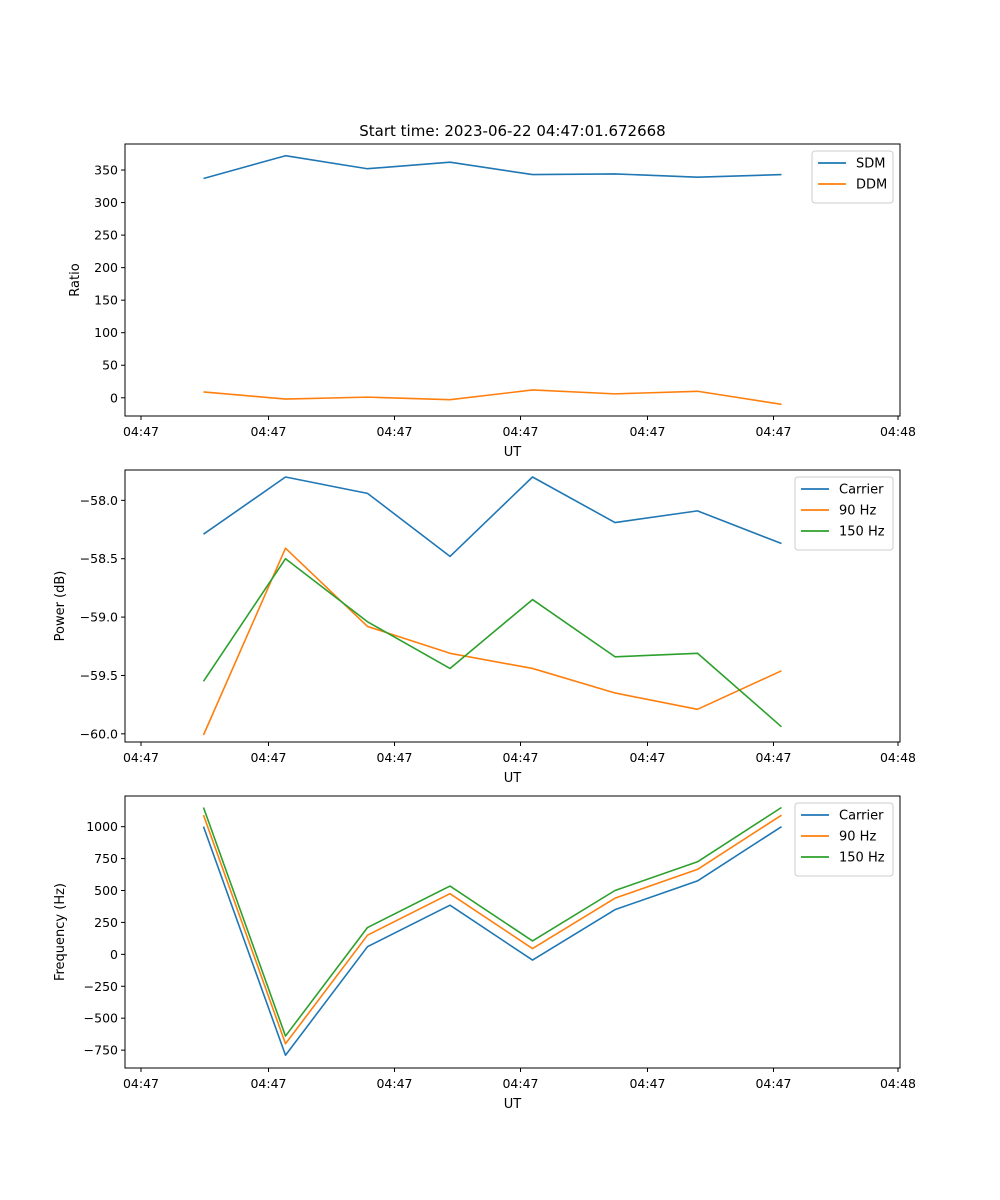 The height and width of the screenshot is (1200, 1000). What do you see at coordinates (871, 185) in the screenshot?
I see `legend-label: DDM` at bounding box center [871, 185].